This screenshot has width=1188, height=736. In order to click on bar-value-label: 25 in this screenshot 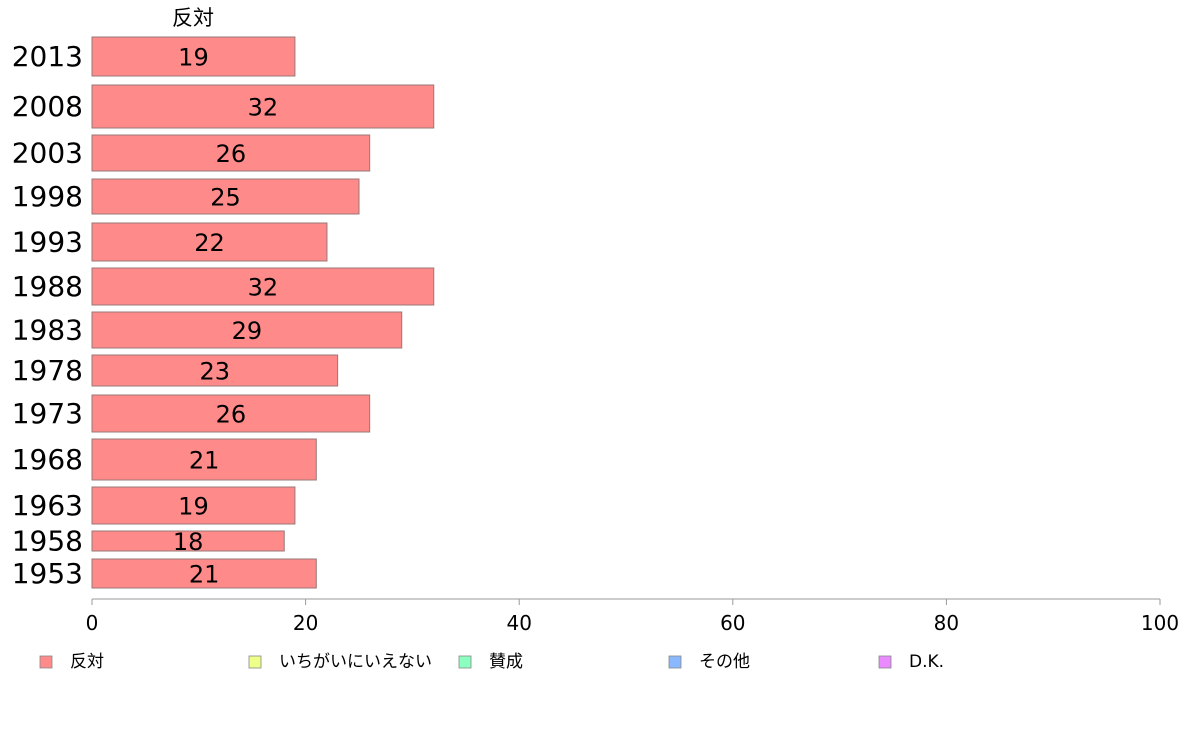, I will do `click(225, 198)`.